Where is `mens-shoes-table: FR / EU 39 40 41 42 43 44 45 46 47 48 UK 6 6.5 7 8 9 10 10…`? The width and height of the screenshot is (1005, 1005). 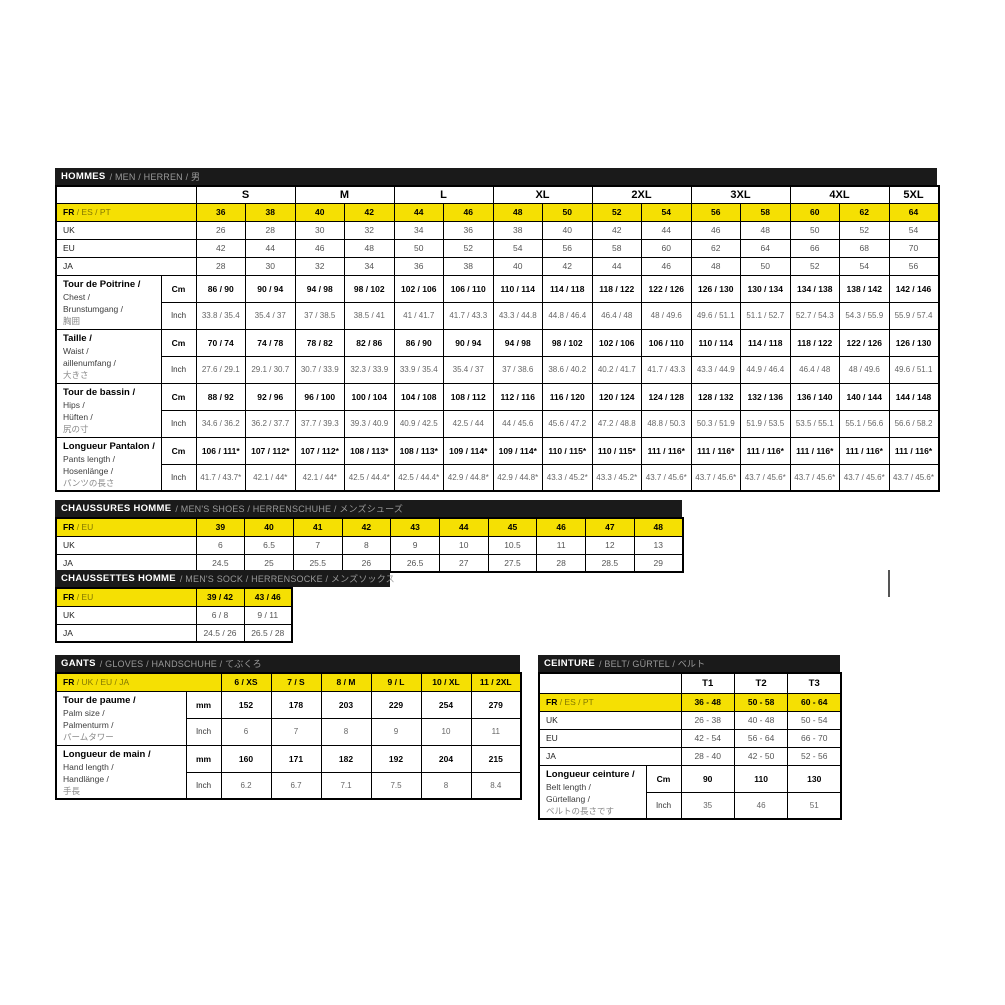 mens-shoes-table: FR / EU 39 40 41 42 43 44 45 46 47 48 UK 6 6.5 7 8 9 10 10… is located at coordinates (369, 545).